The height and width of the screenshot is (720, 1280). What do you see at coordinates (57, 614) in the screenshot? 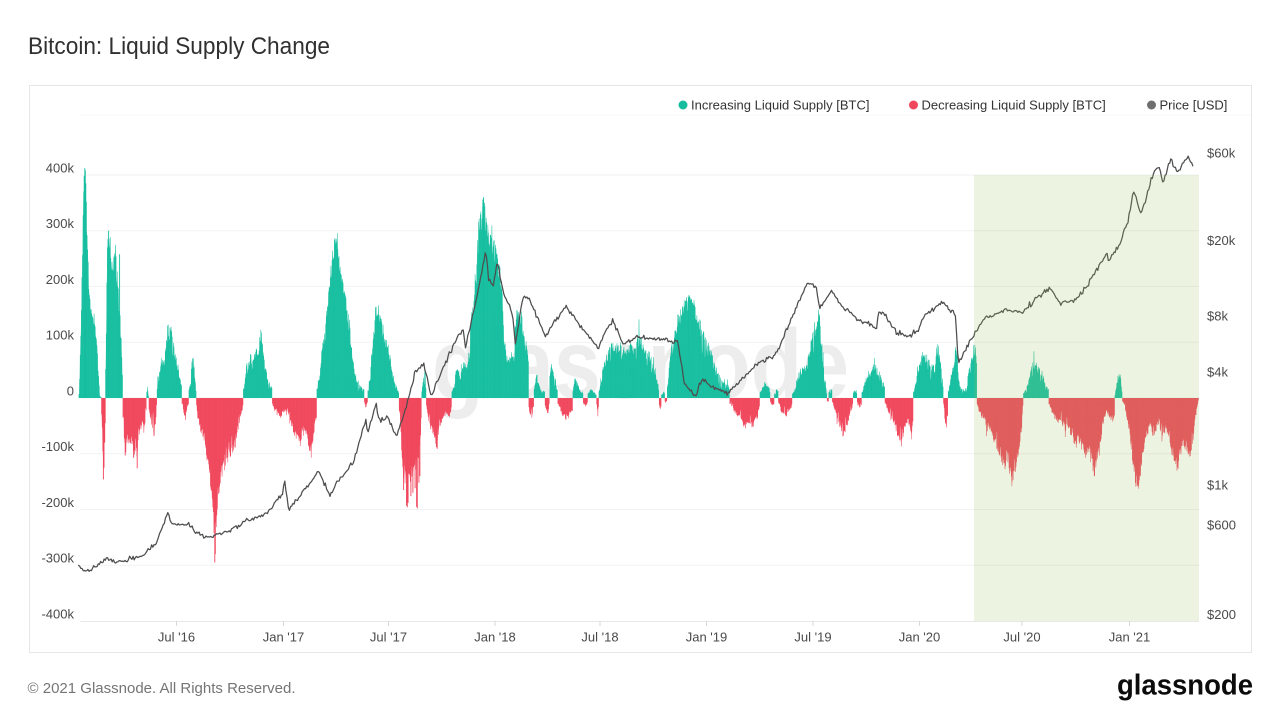
I see `svg-text: -400k` at bounding box center [57, 614].